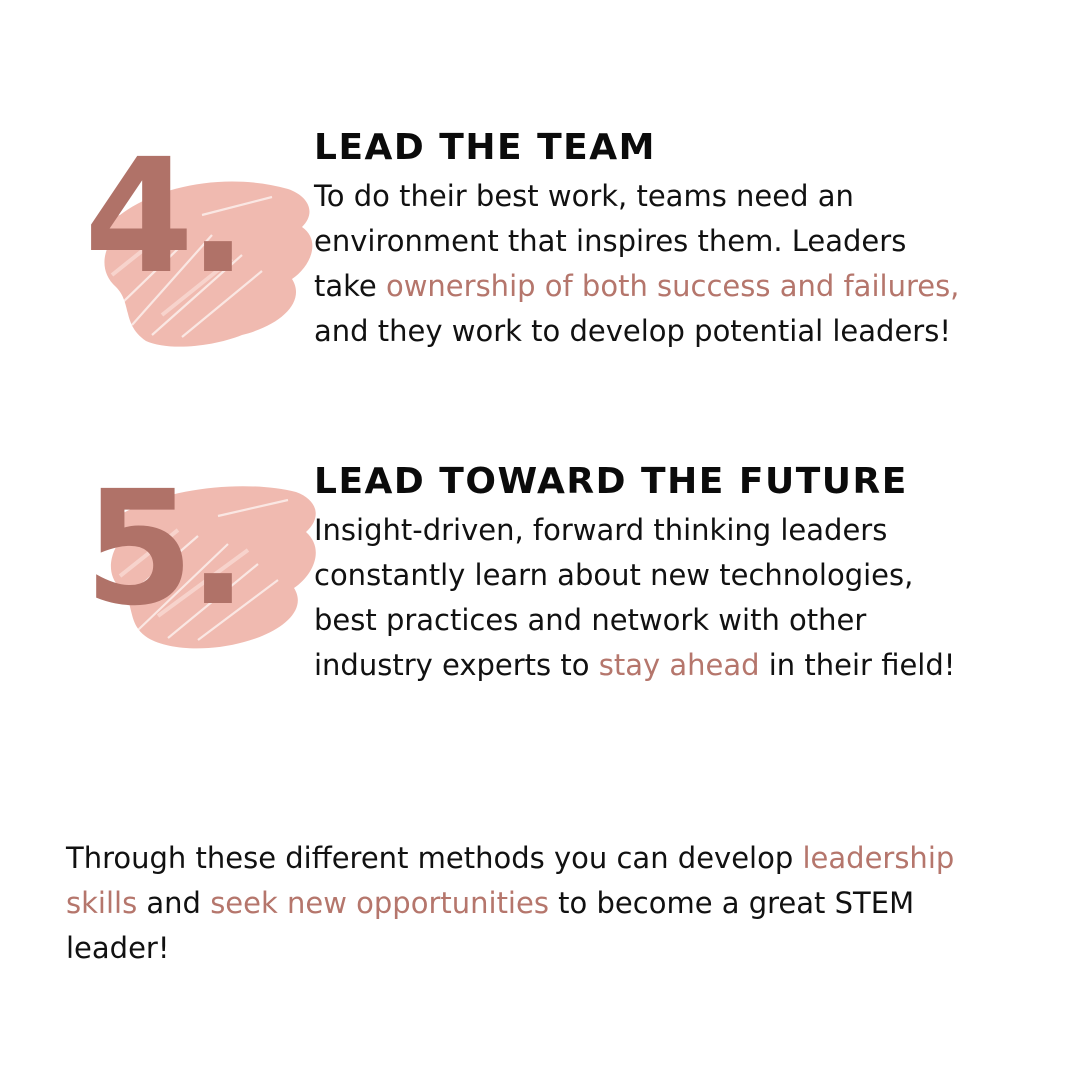 The height and width of the screenshot is (1080, 1080). What do you see at coordinates (510, 880) in the screenshot?
I see `outro-highlight-1: leadership skills` at bounding box center [510, 880].